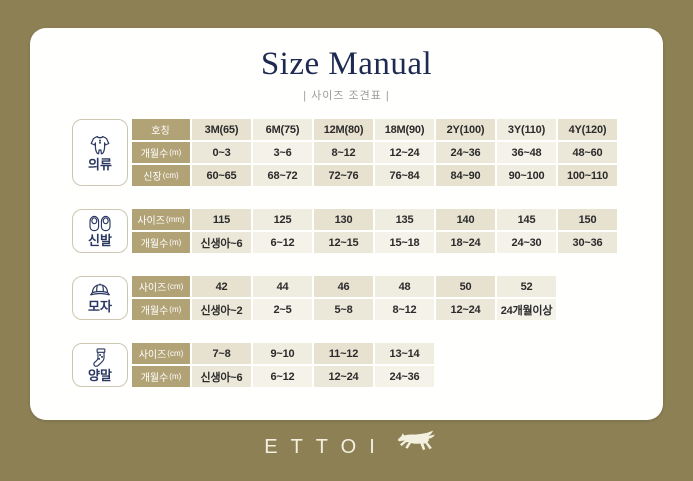 The image size is (693, 481). Describe the element at coordinates (587, 219) in the screenshot. I see `size-cell: 150` at that location.